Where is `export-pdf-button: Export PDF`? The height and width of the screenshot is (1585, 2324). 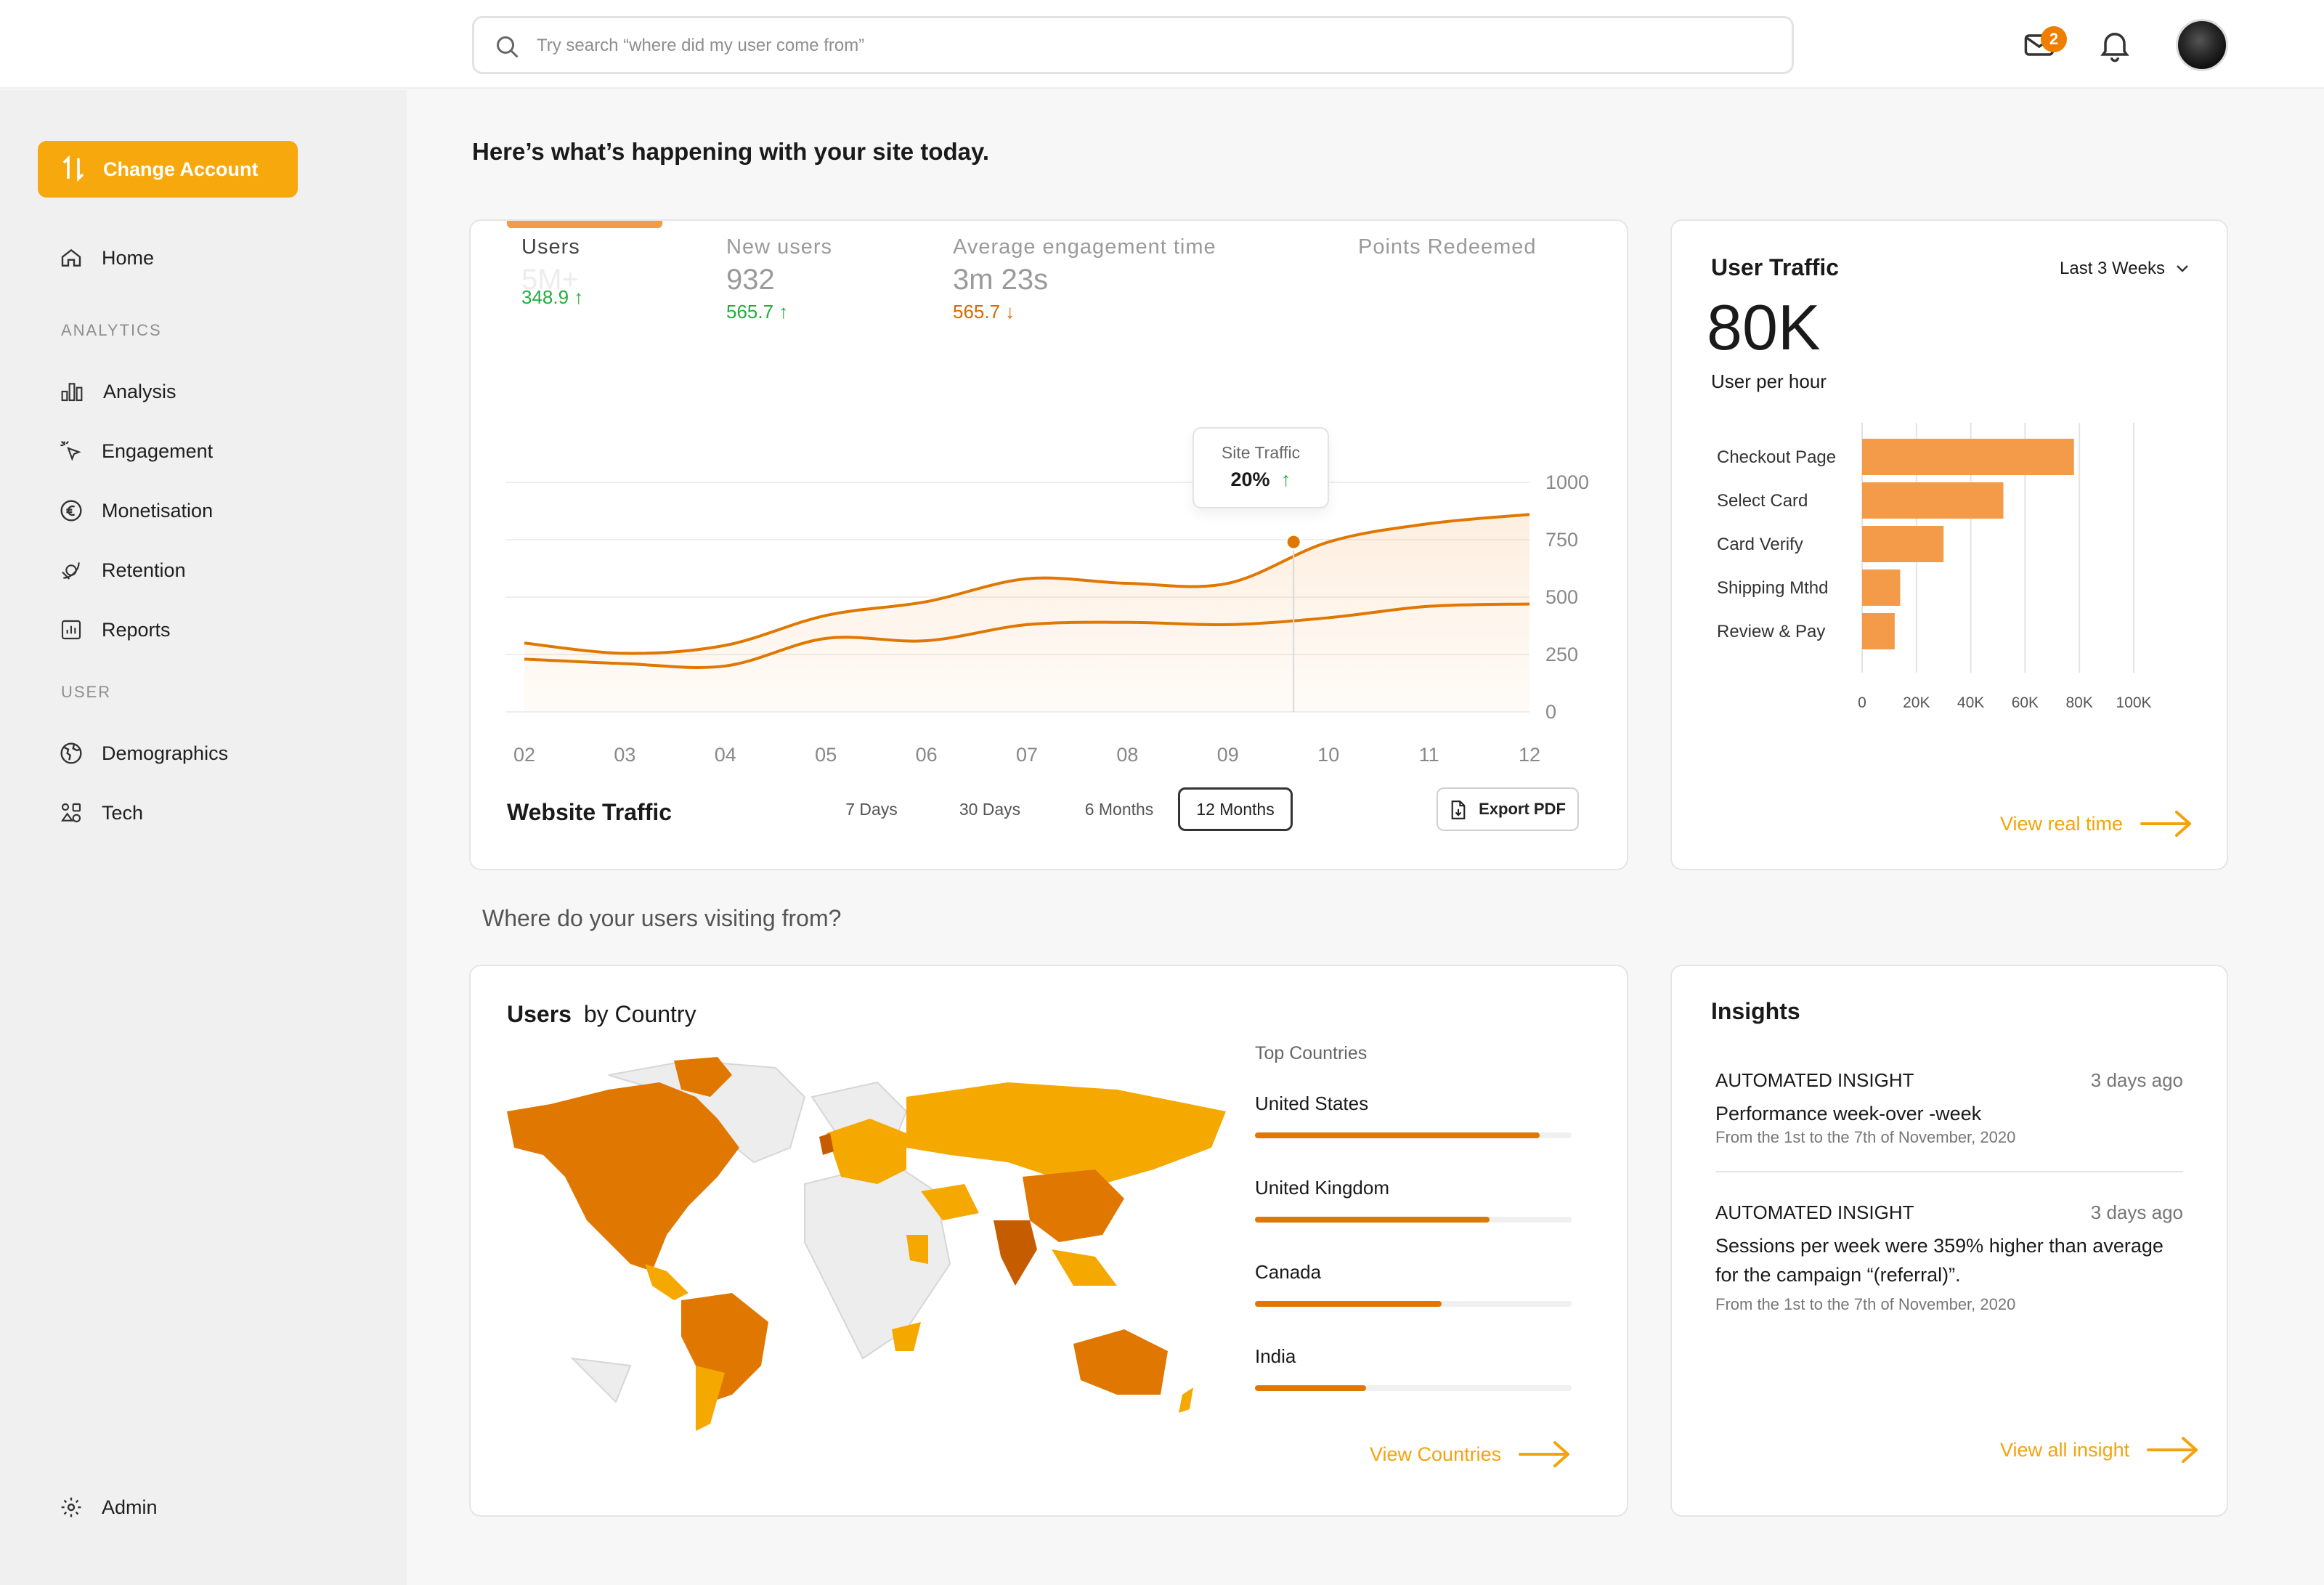
export-pdf-button: Export PDF is located at coordinates (1508, 809).